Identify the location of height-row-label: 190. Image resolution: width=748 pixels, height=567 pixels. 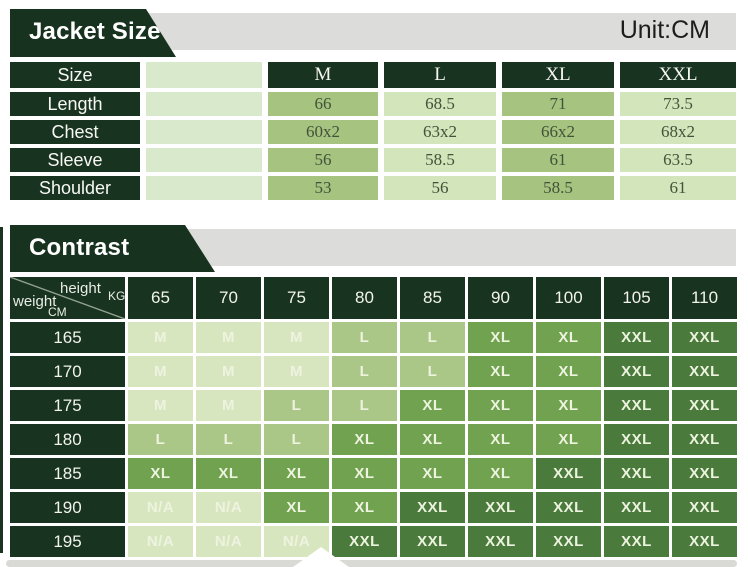
(67, 507).